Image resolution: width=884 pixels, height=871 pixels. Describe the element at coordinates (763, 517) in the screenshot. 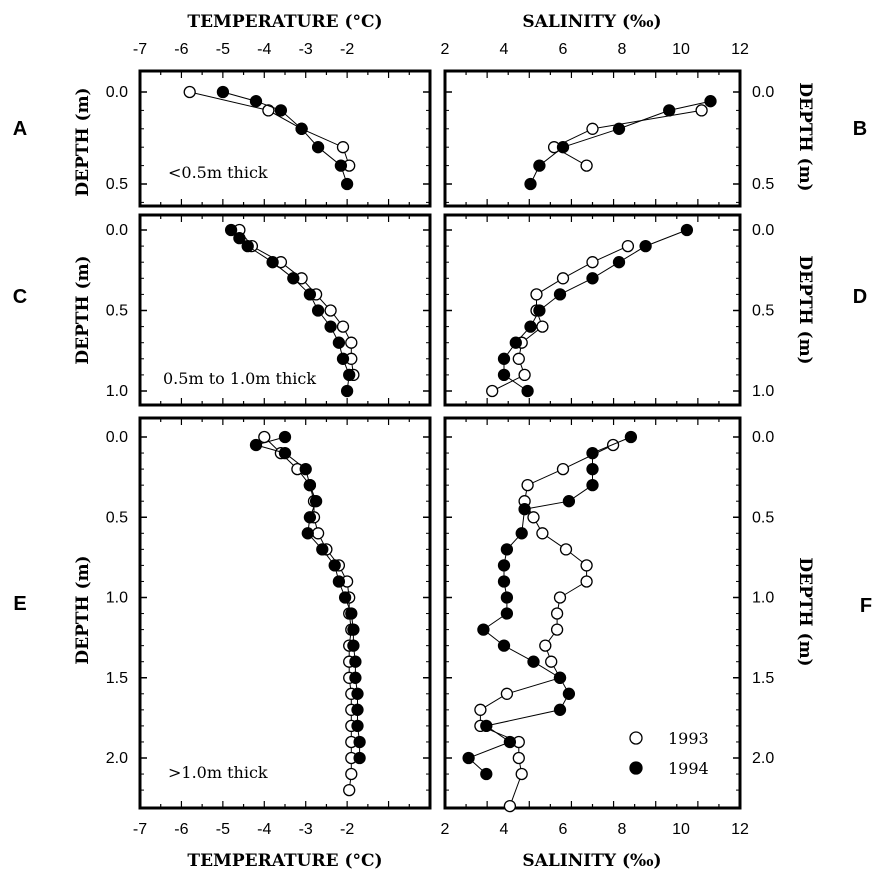

I see `y-tick-label-f: 0.5` at that location.